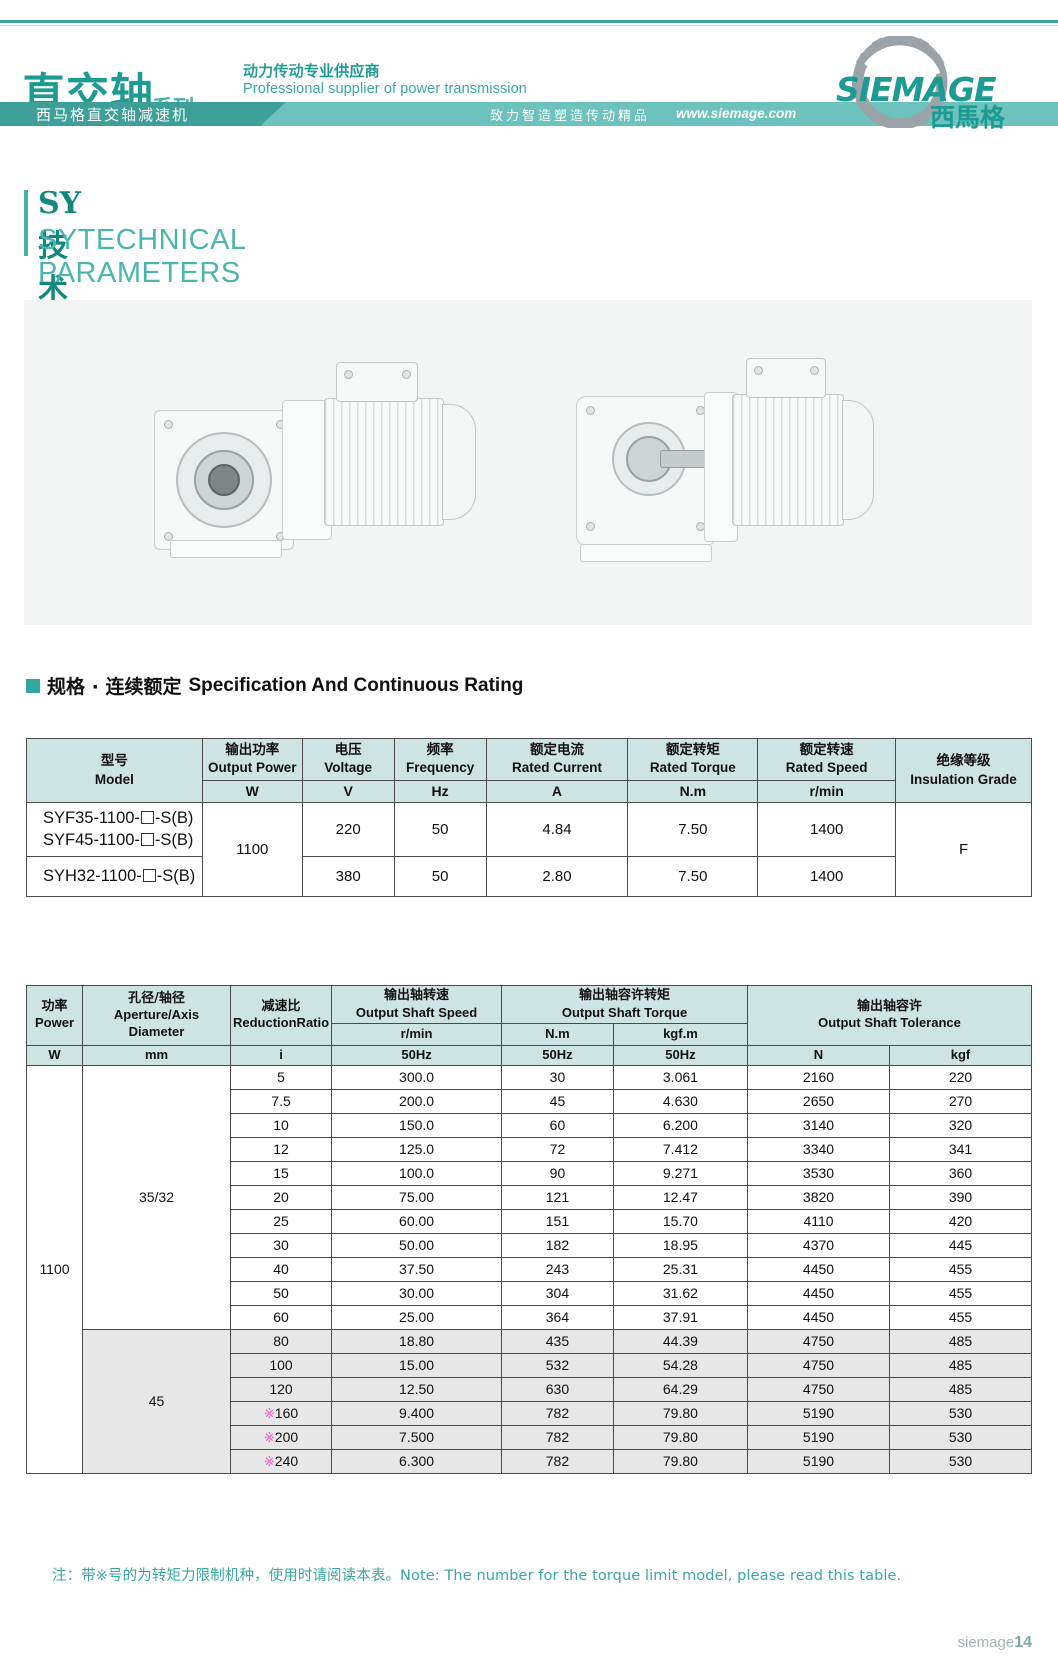 The width and height of the screenshot is (1058, 1679). I want to click on cell-torque-kgfm: 37.91, so click(680, 1317).